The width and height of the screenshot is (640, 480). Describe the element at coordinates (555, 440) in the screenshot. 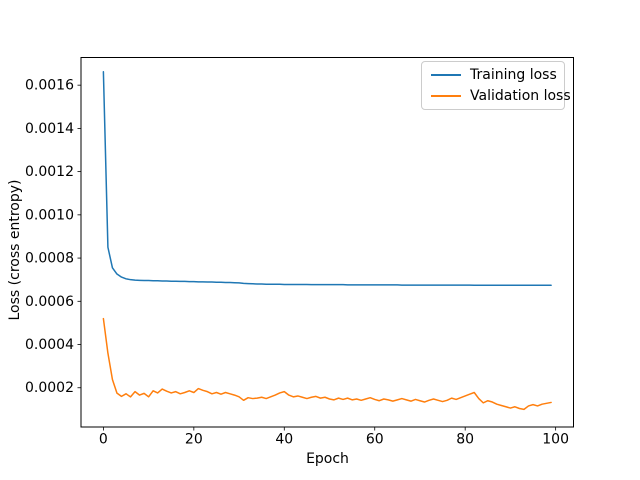

I see `x-tick-label: 100` at that location.